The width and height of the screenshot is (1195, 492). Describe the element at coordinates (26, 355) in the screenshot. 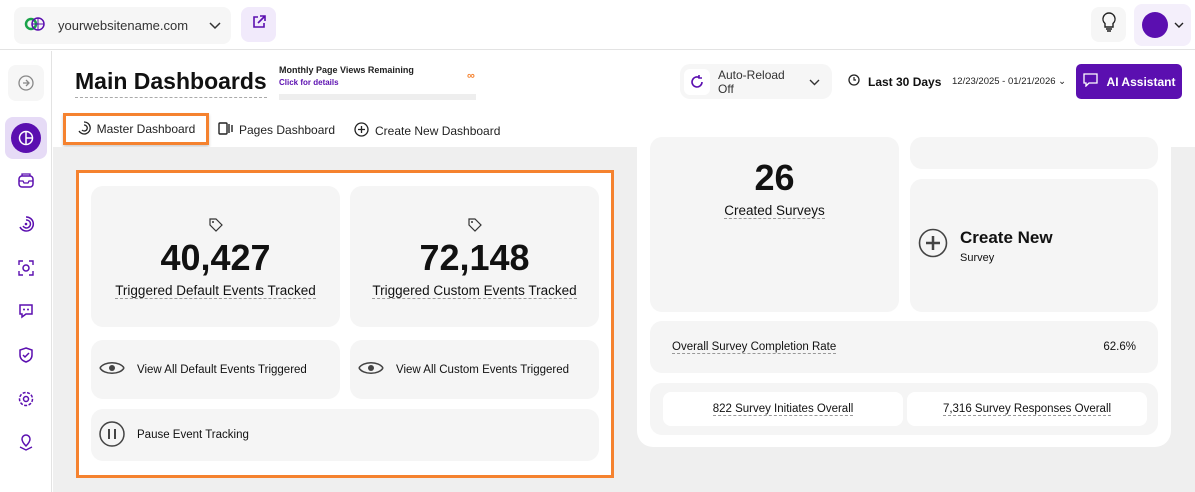

I see `sidebar-item-security` at that location.